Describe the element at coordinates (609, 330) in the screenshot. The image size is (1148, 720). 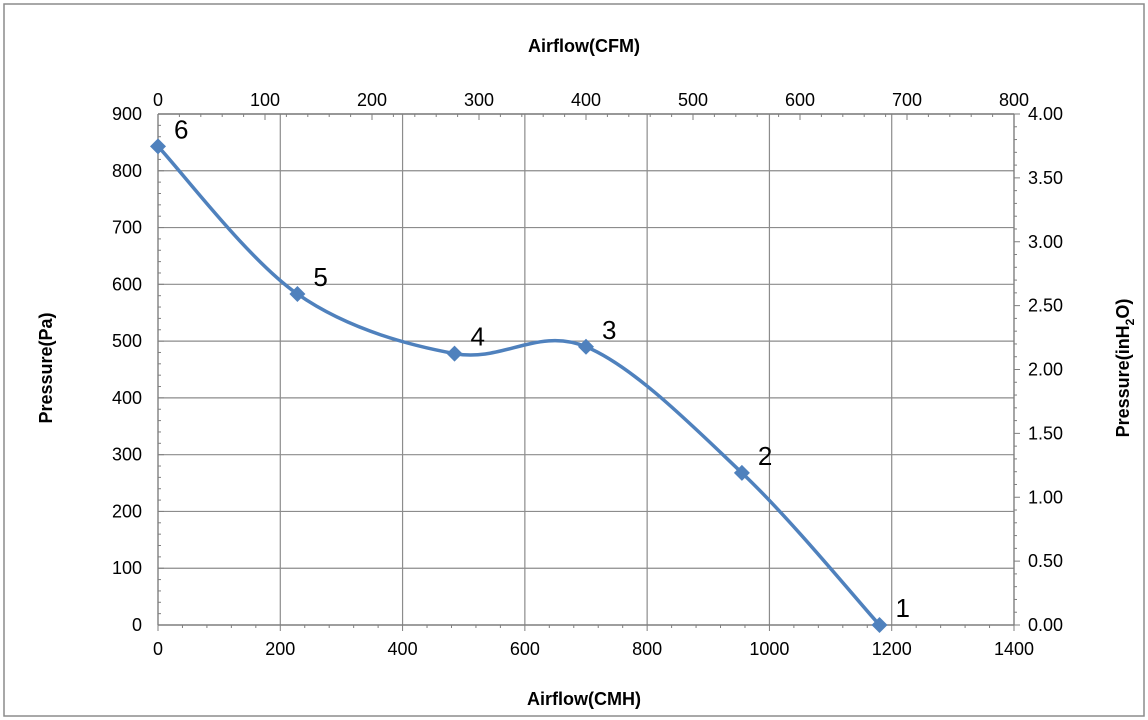
I see `data-point-label: 3` at that location.